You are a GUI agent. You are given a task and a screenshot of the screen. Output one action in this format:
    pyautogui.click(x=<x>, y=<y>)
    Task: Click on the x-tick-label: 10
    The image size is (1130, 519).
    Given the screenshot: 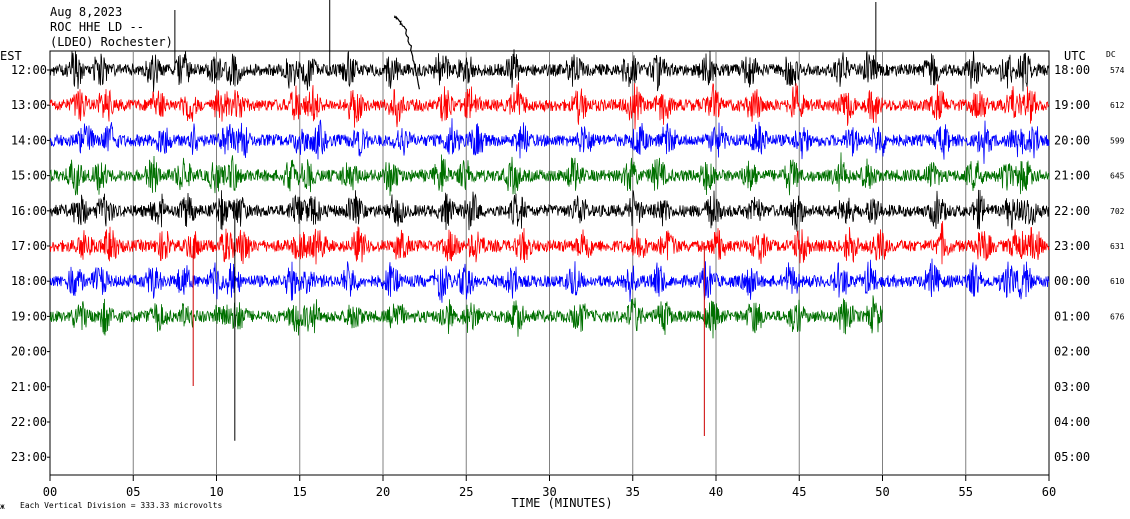 What is the action you would take?
    pyautogui.click(x=216, y=492)
    